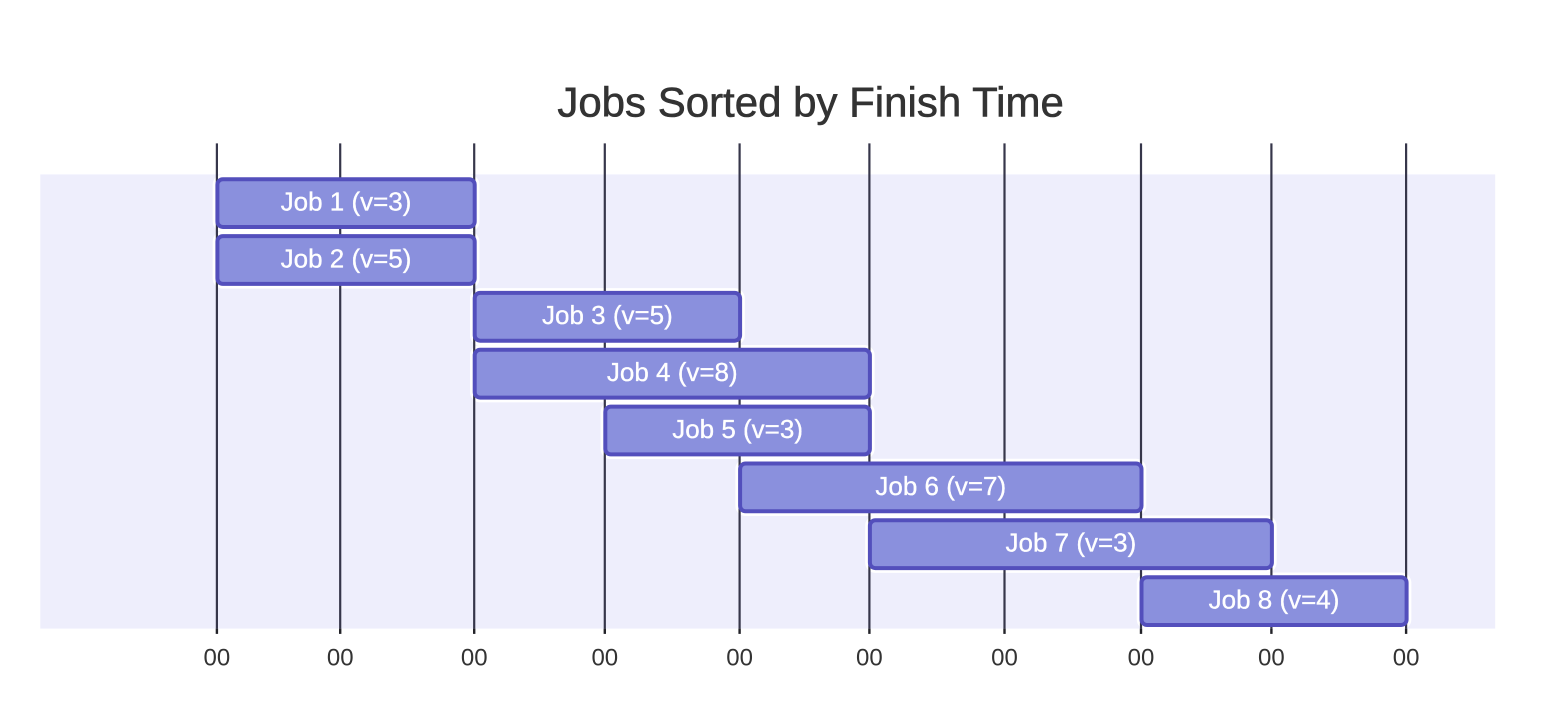  What do you see at coordinates (607, 315) in the screenshot?
I see `svg-text: Job 3 (v=5)` at bounding box center [607, 315].